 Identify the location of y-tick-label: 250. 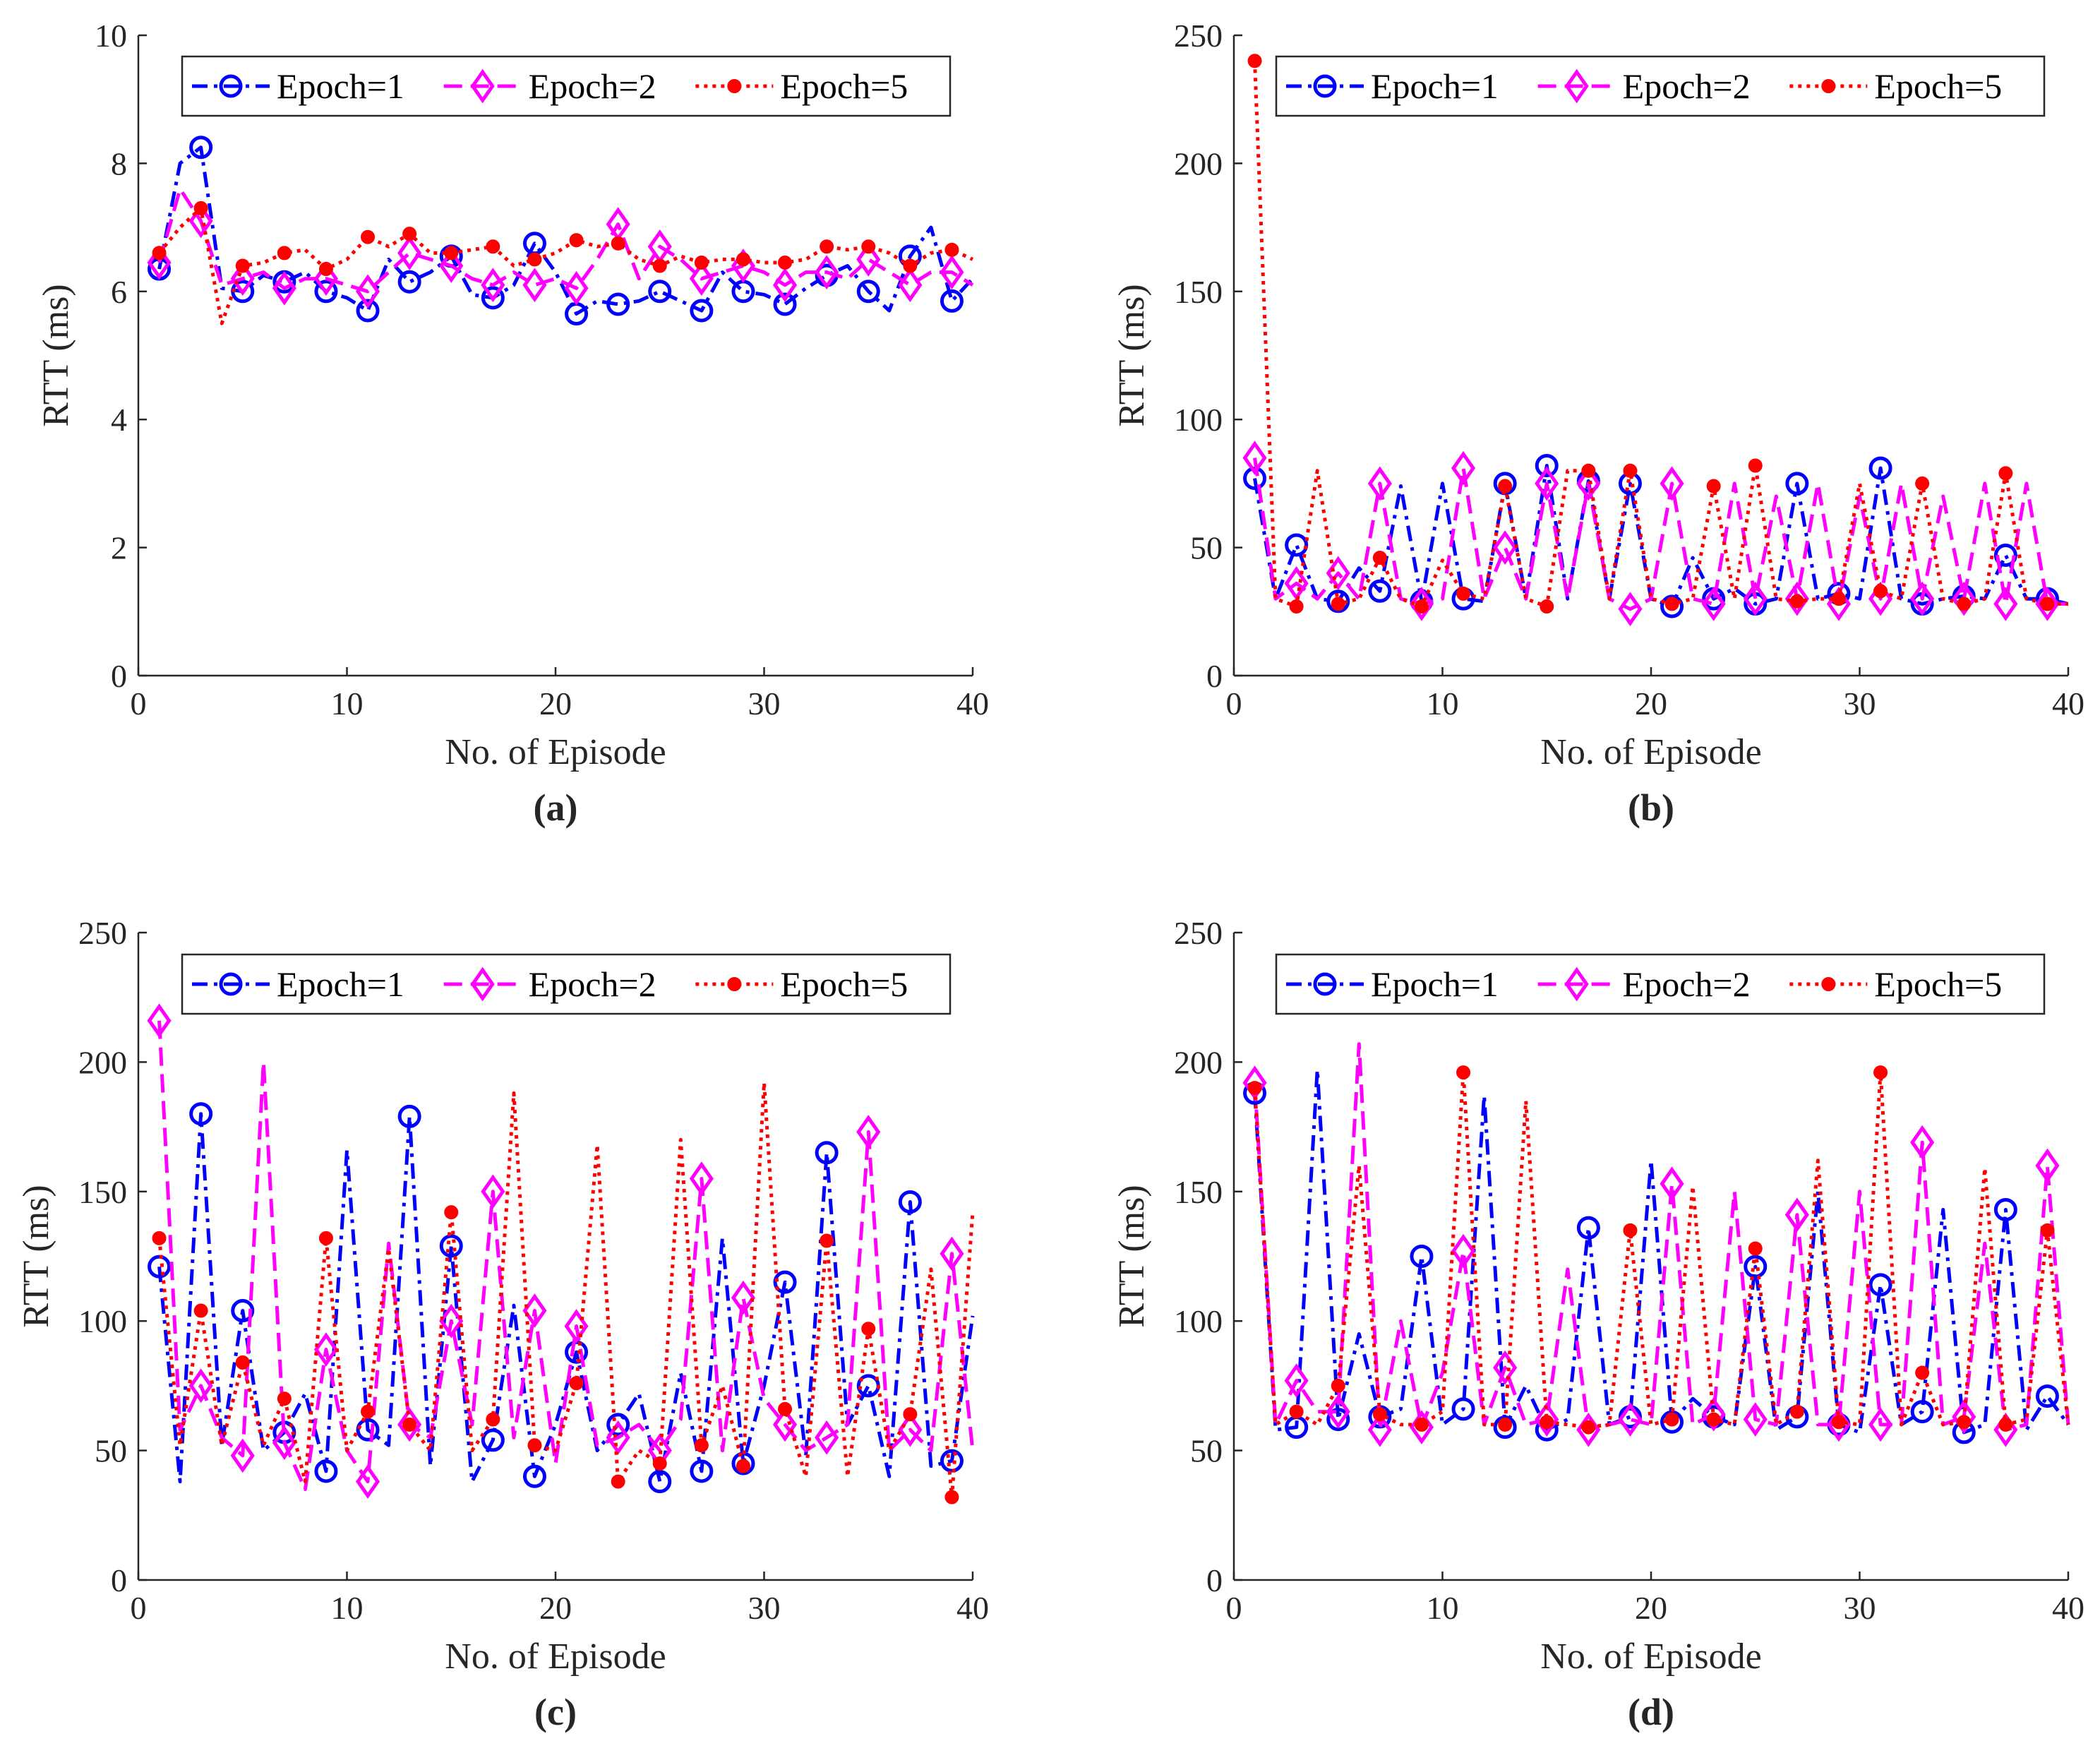
(103, 933).